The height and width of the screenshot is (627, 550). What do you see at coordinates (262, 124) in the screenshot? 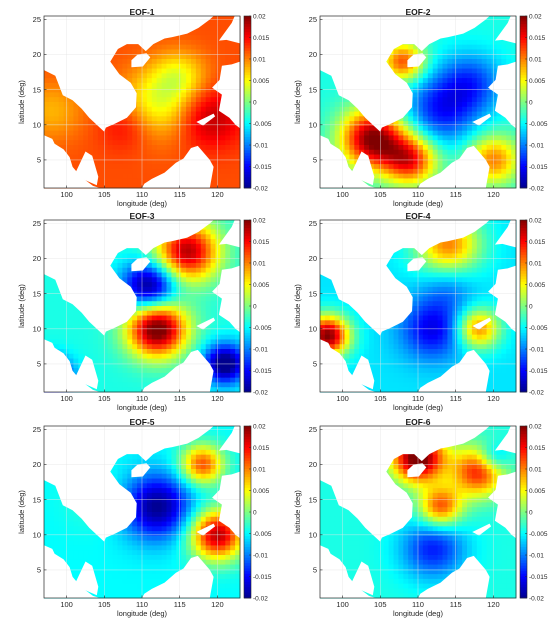
I see `colorbar-tick-label: -0.005` at bounding box center [262, 124].